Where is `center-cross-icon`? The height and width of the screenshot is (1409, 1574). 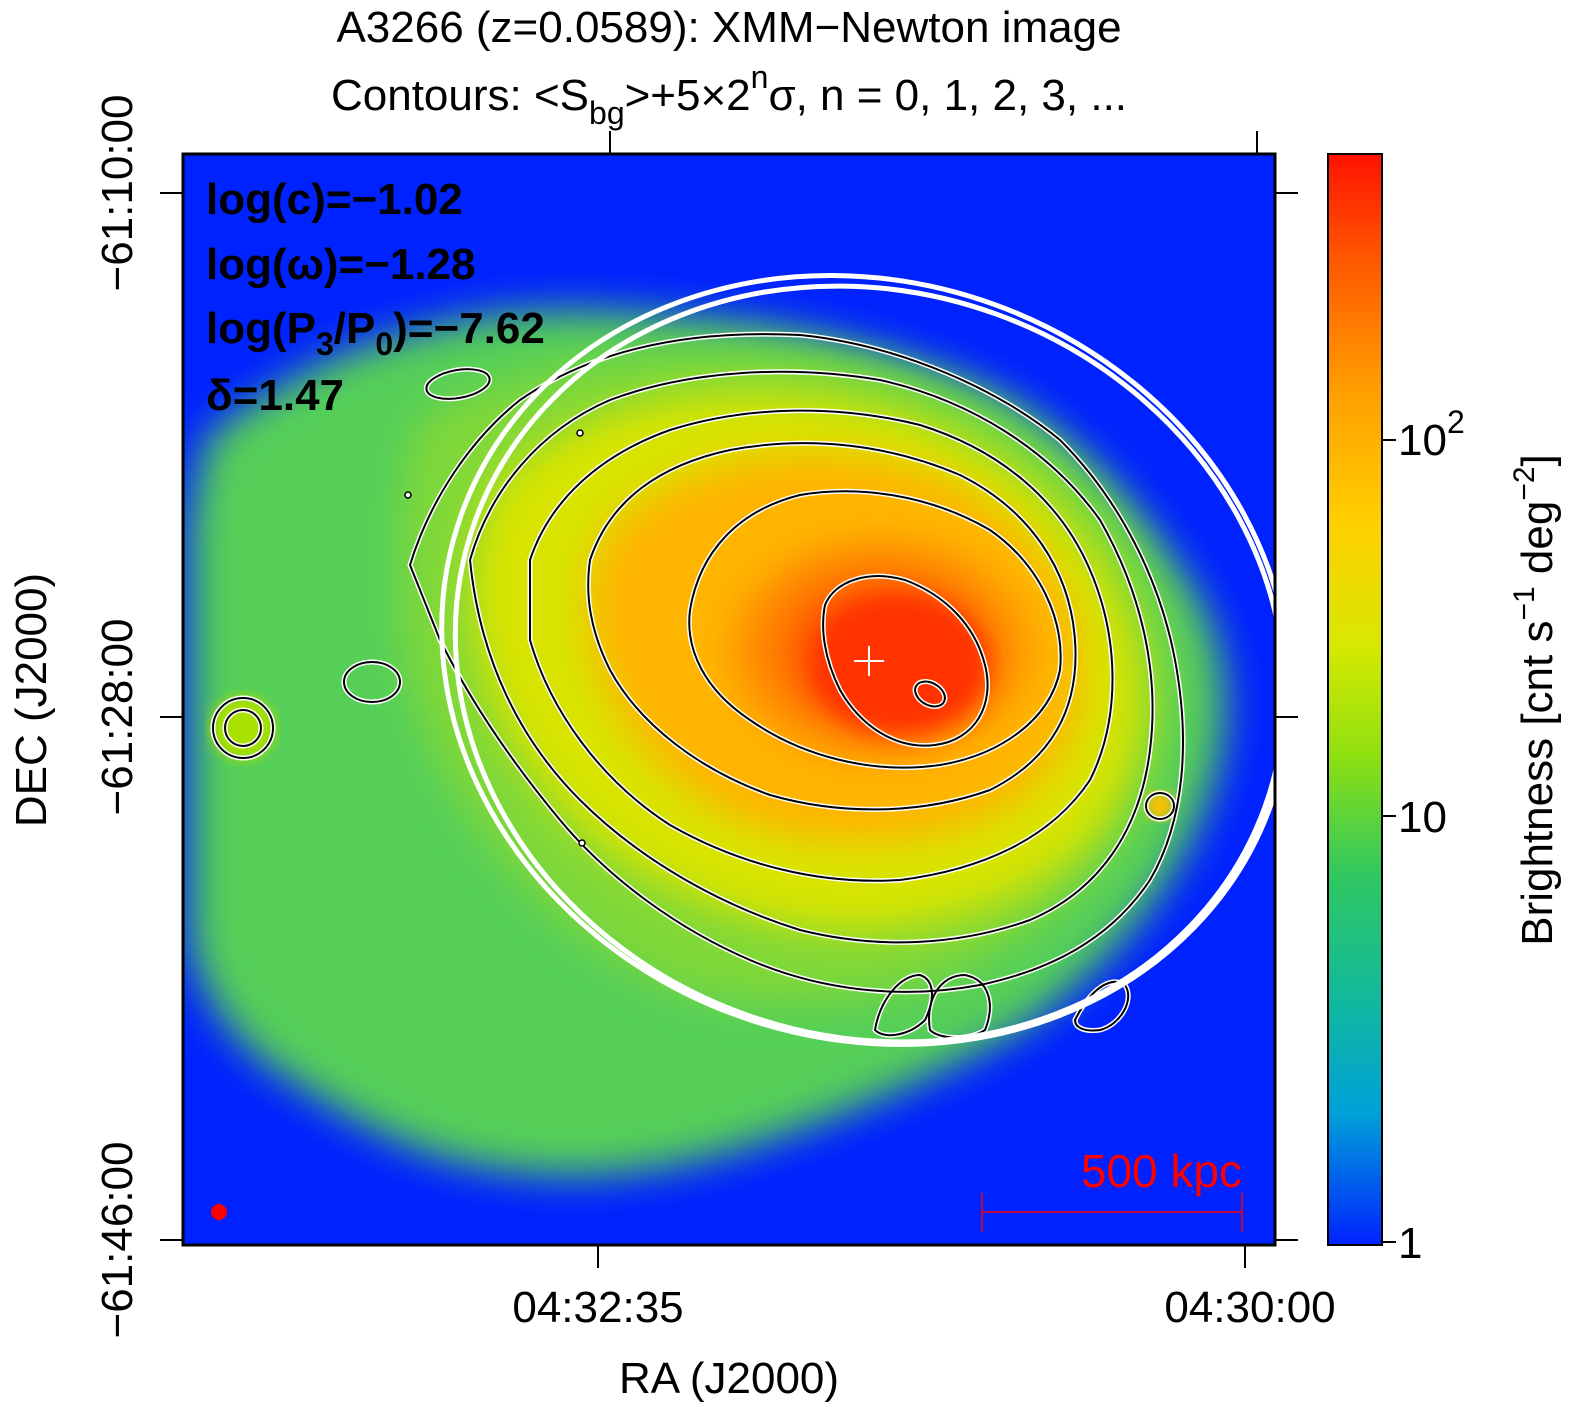
center-cross-icon is located at coordinates (869, 661).